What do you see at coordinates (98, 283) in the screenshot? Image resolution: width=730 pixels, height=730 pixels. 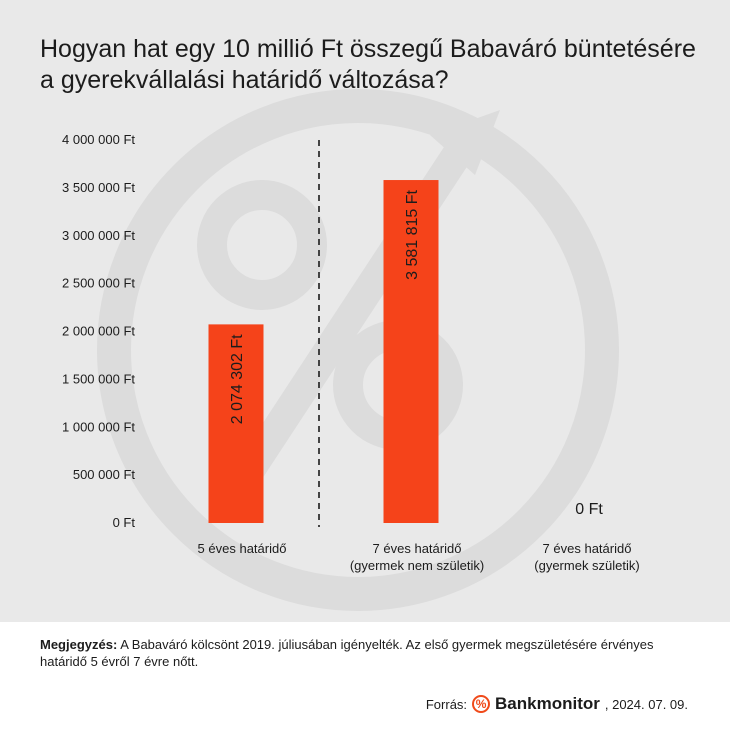 I see `y-tick-label: 2 500 000 Ft` at bounding box center [98, 283].